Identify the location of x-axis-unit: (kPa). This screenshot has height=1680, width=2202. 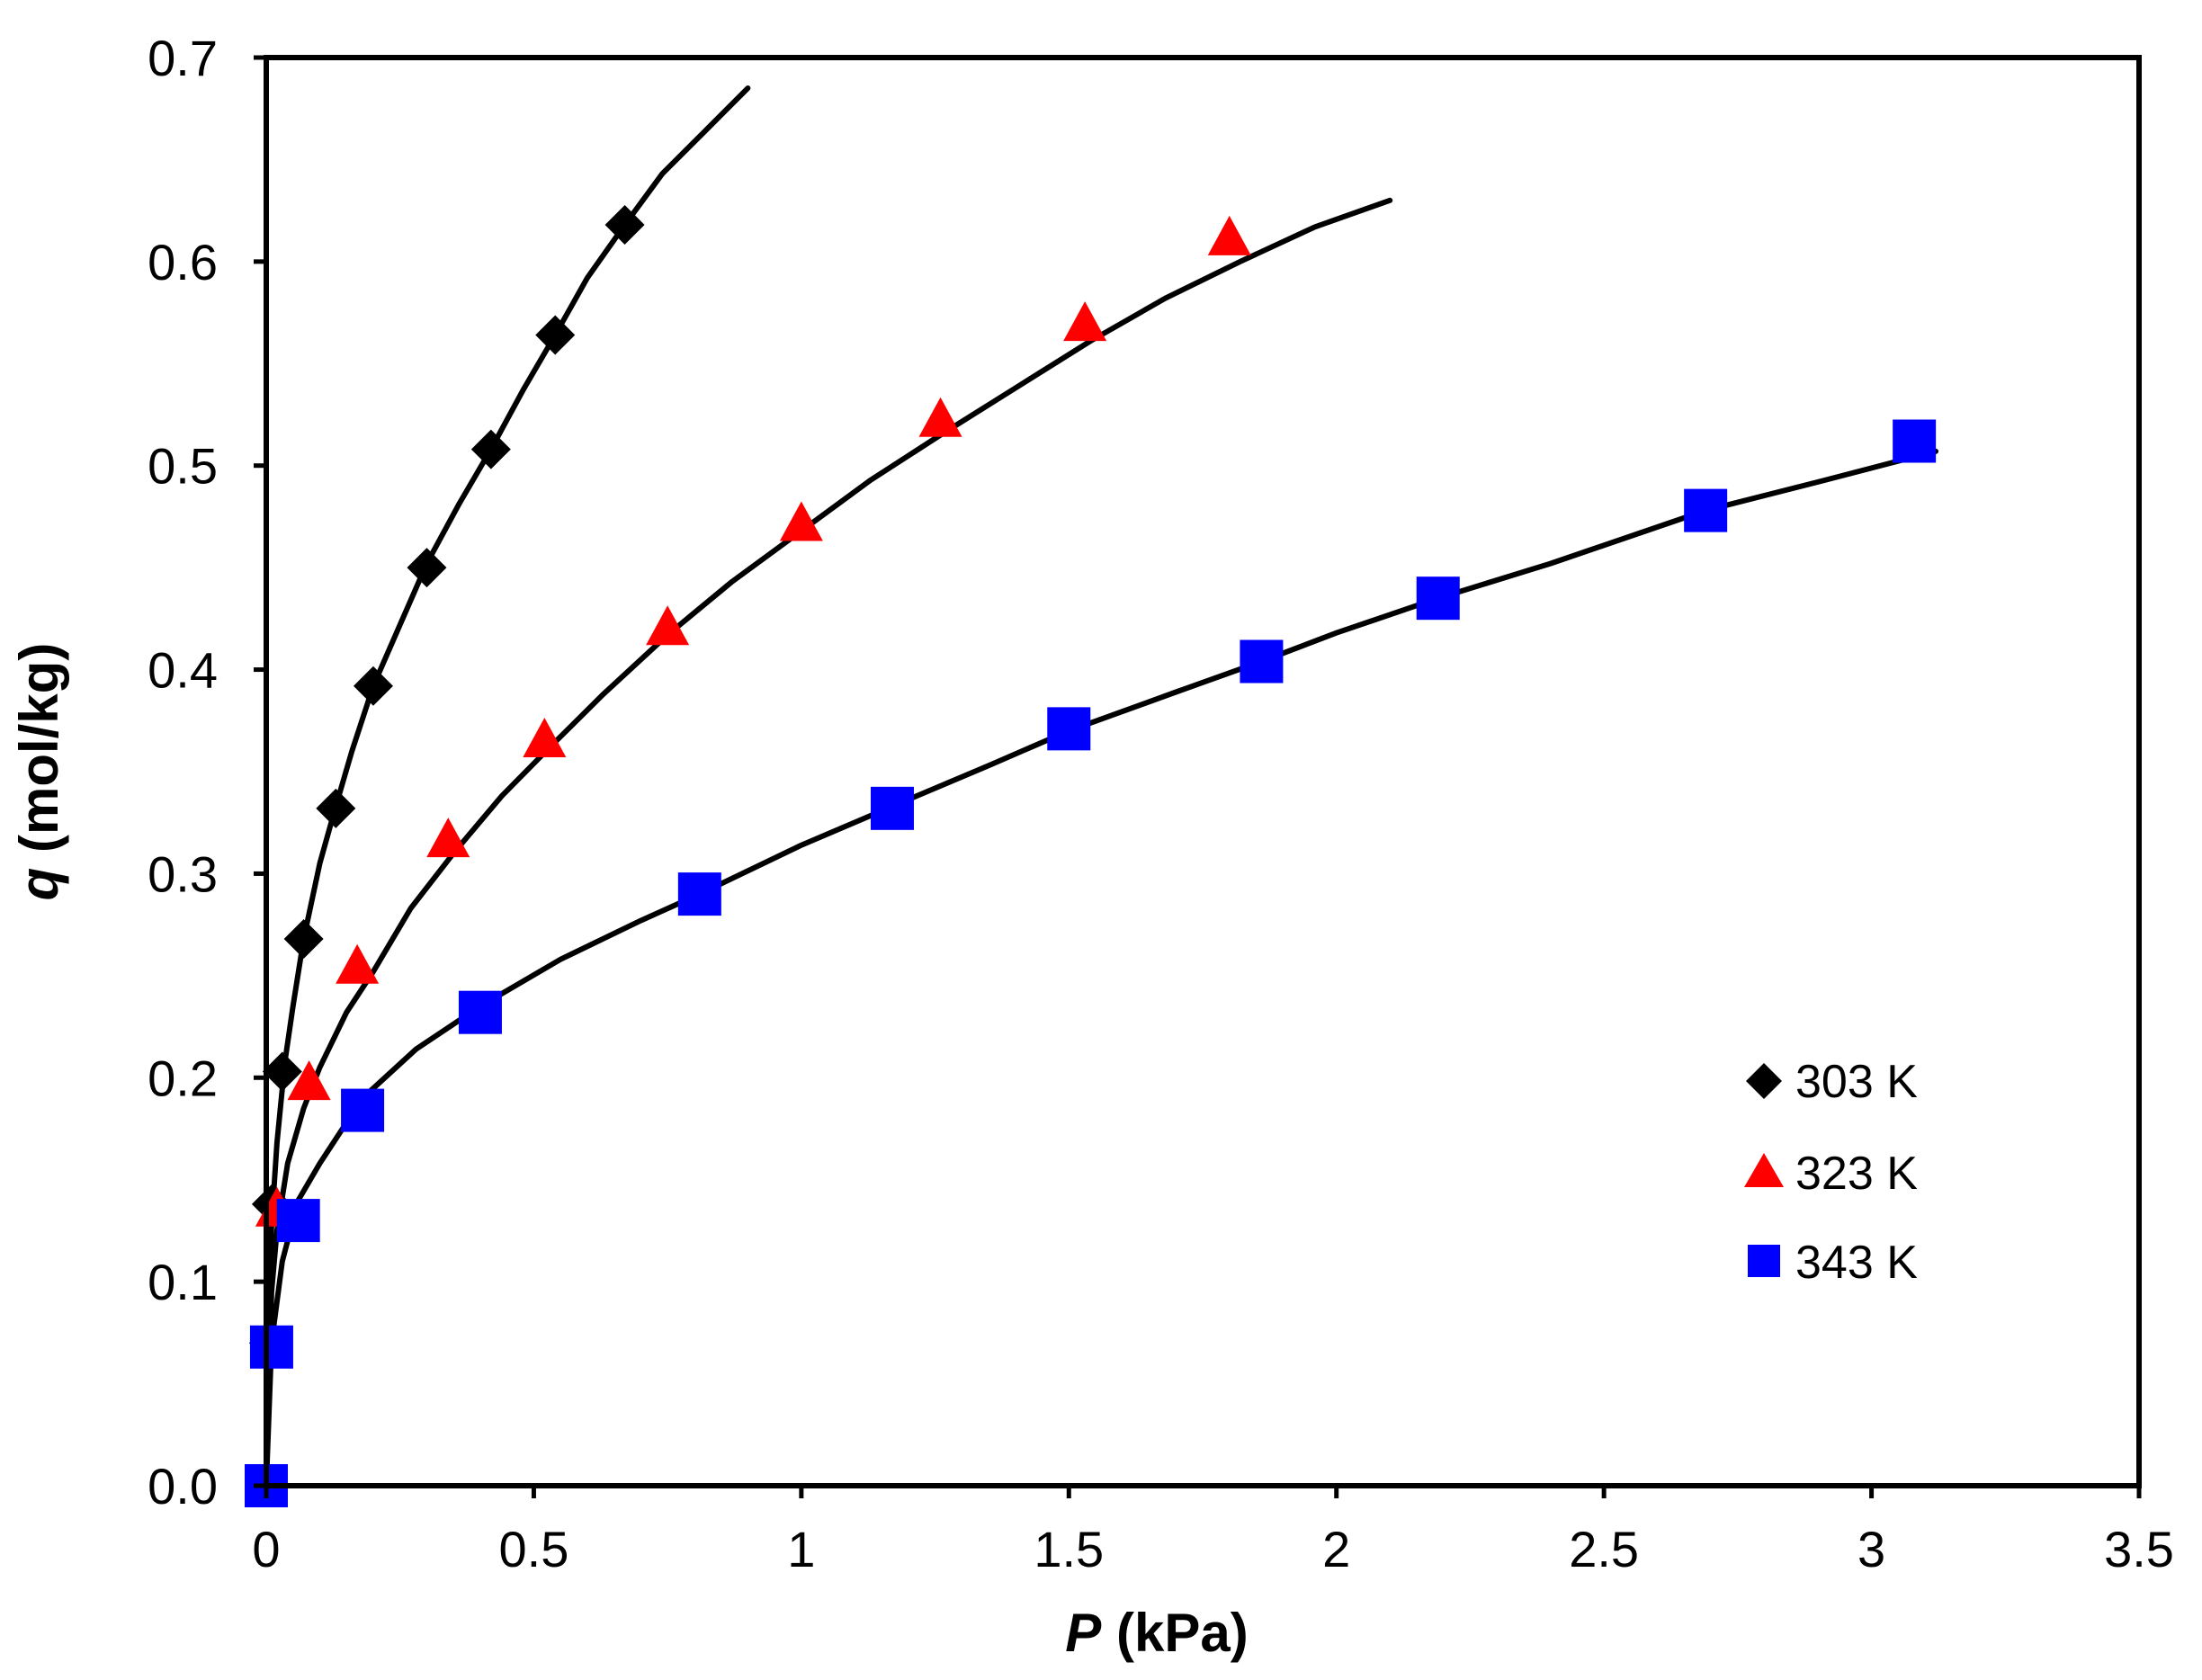
(1174, 1633).